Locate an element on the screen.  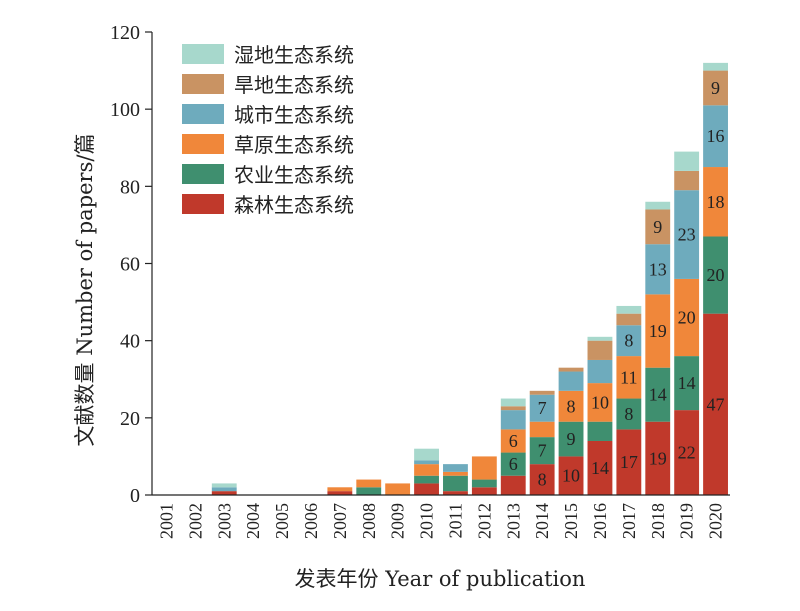
x-tick-label: 2004 is located at coordinates (253, 521).